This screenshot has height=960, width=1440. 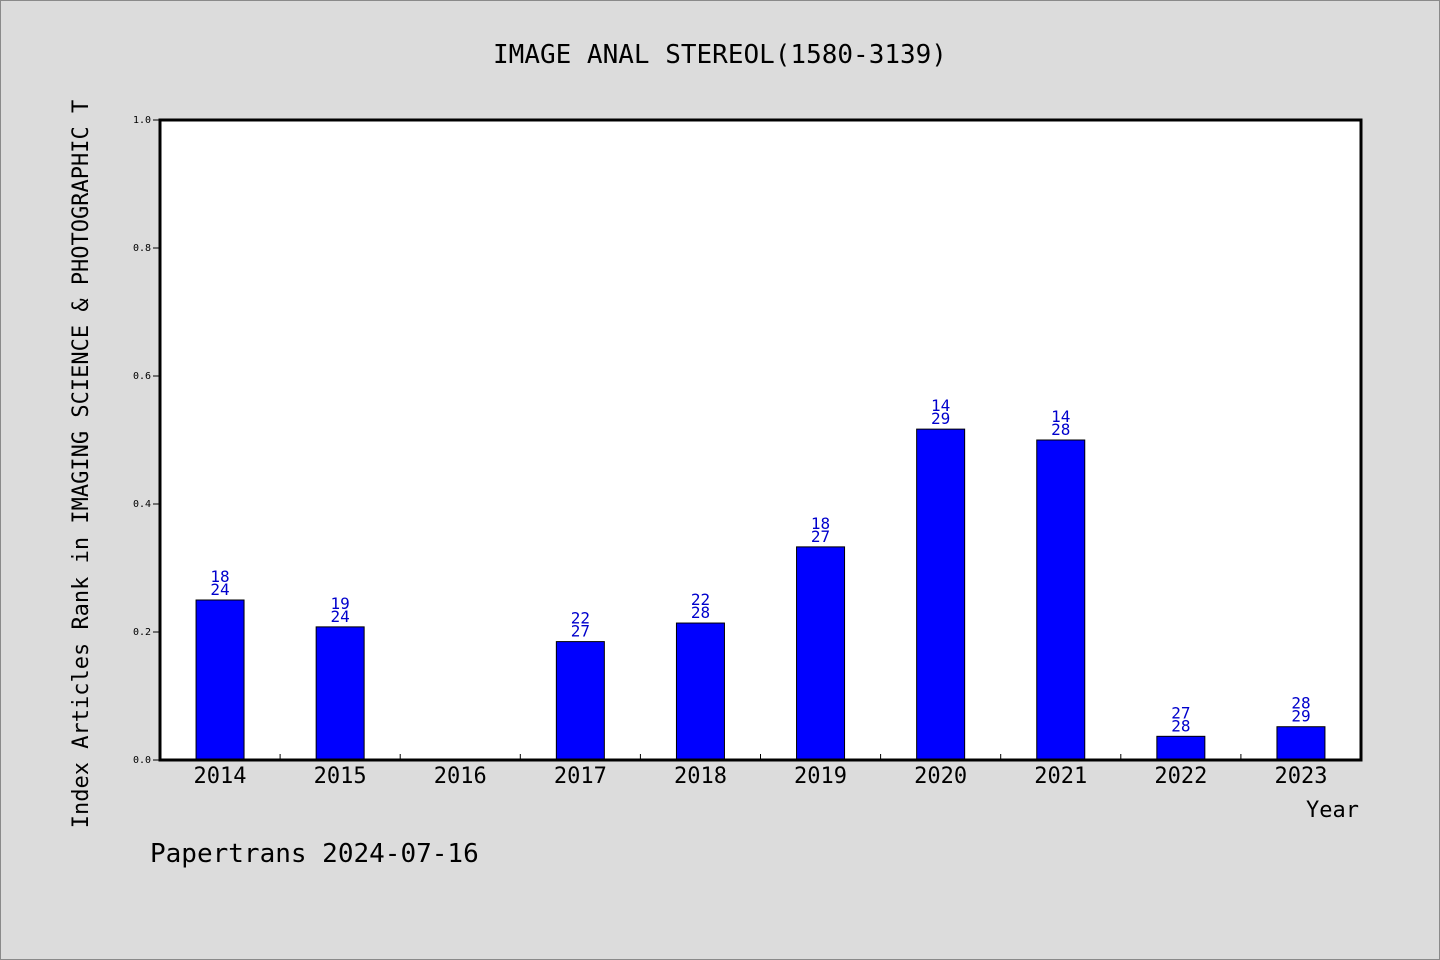 I want to click on x-tick-label: 2018, so click(x=700, y=776).